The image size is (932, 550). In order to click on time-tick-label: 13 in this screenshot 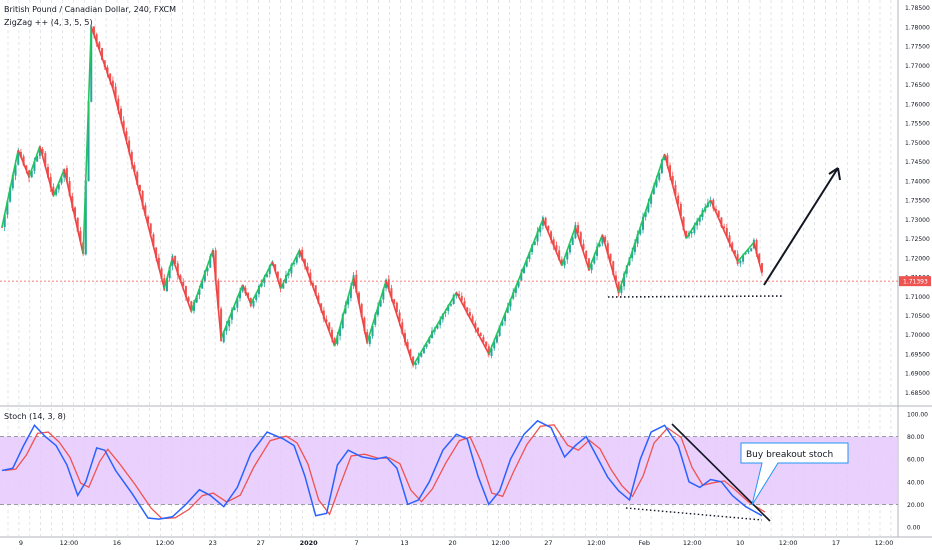, I will do `click(404, 543)`.